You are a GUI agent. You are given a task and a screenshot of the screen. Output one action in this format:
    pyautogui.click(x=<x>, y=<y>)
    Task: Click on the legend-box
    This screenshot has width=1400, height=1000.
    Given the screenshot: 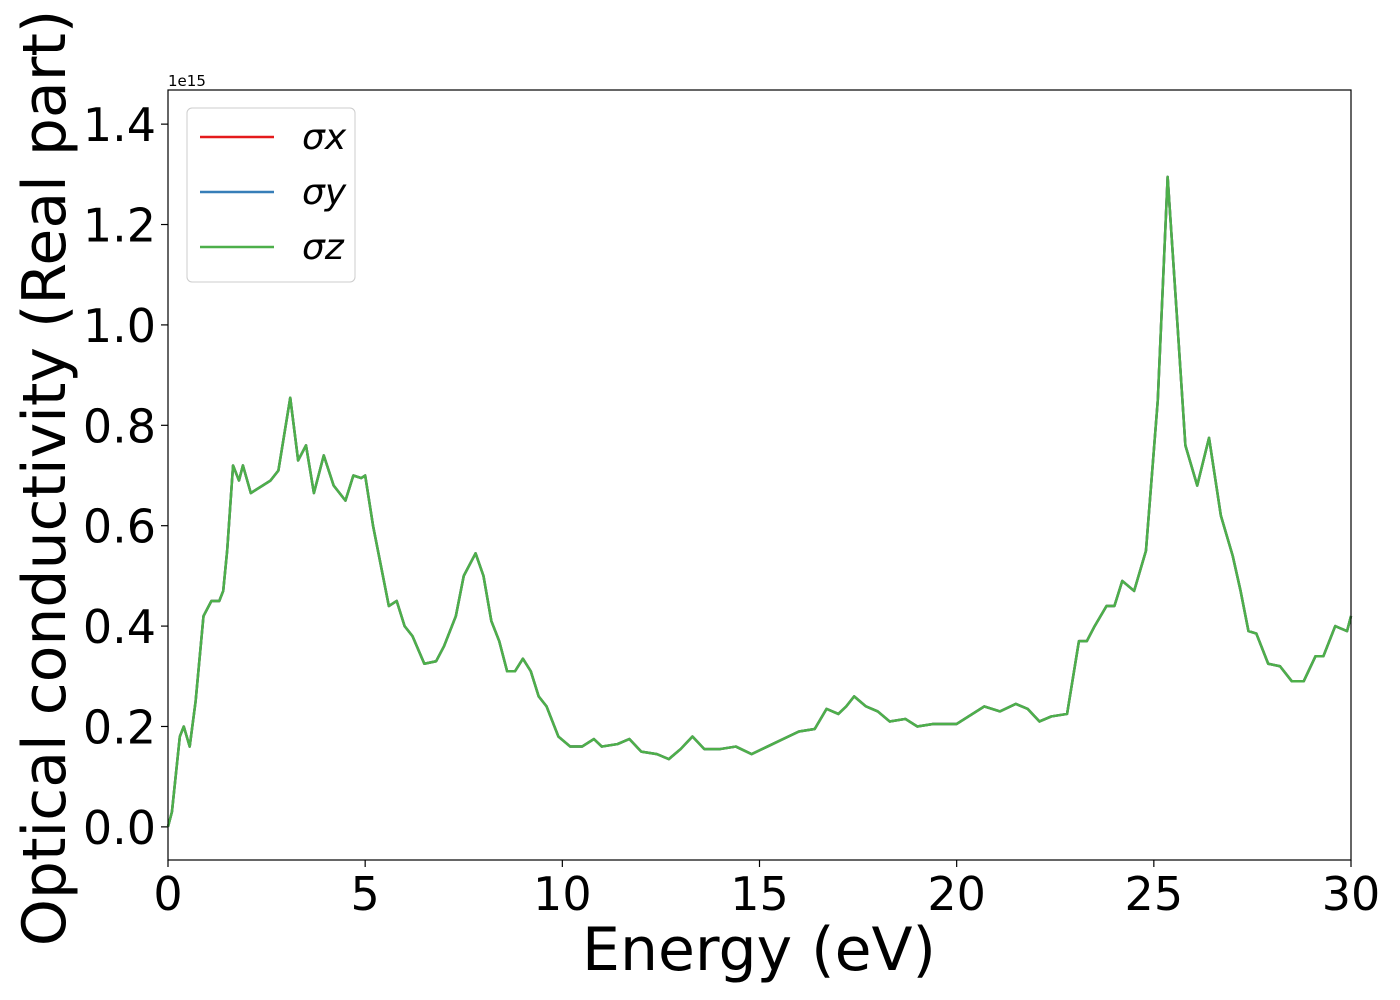 What is the action you would take?
    pyautogui.click(x=271, y=195)
    